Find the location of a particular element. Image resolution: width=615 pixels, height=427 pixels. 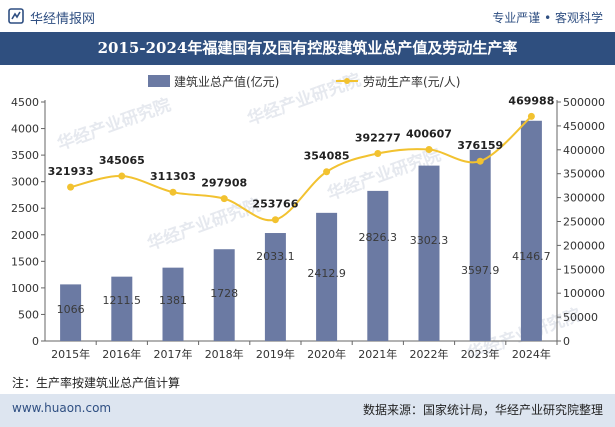

x-tick-label: 2023年 is located at coordinates (480, 354).